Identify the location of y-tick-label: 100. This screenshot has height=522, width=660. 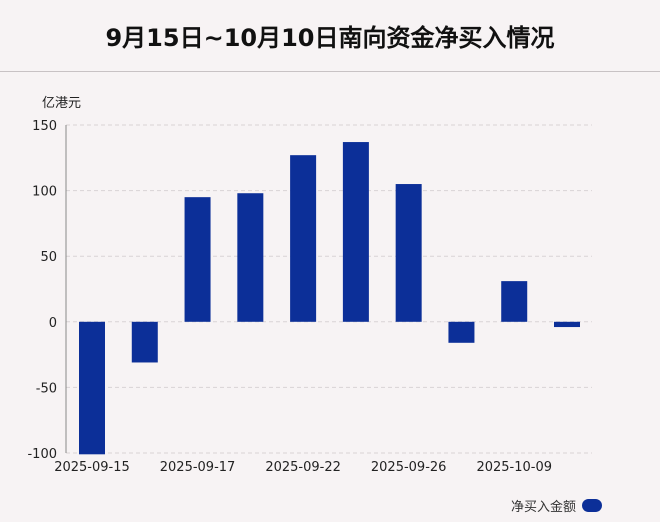
(44, 192).